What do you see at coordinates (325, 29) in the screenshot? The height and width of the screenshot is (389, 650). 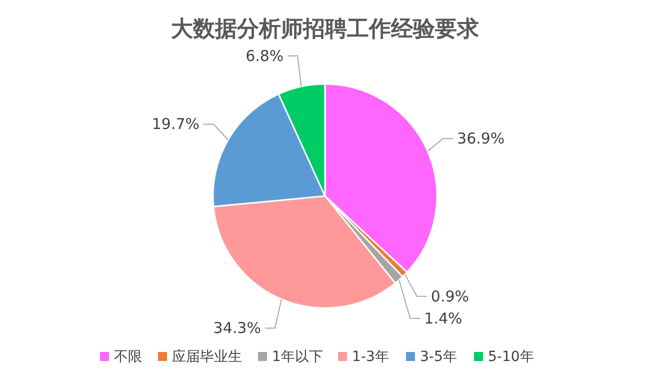 I see `chart-title: 大数据分析师招聘工作经验要求` at bounding box center [325, 29].